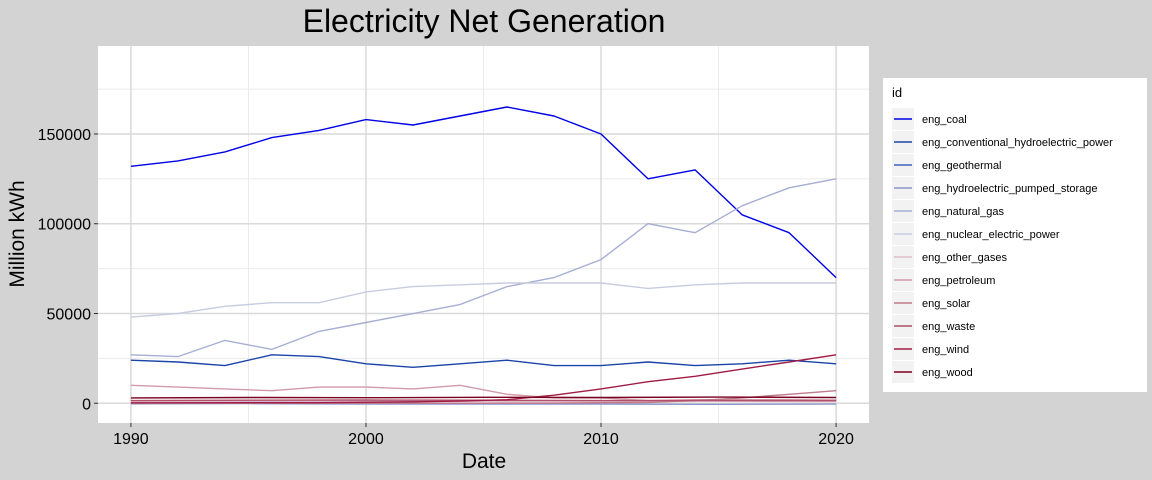  Describe the element at coordinates (946, 304) in the screenshot. I see `legend-label: eng_solar` at that location.